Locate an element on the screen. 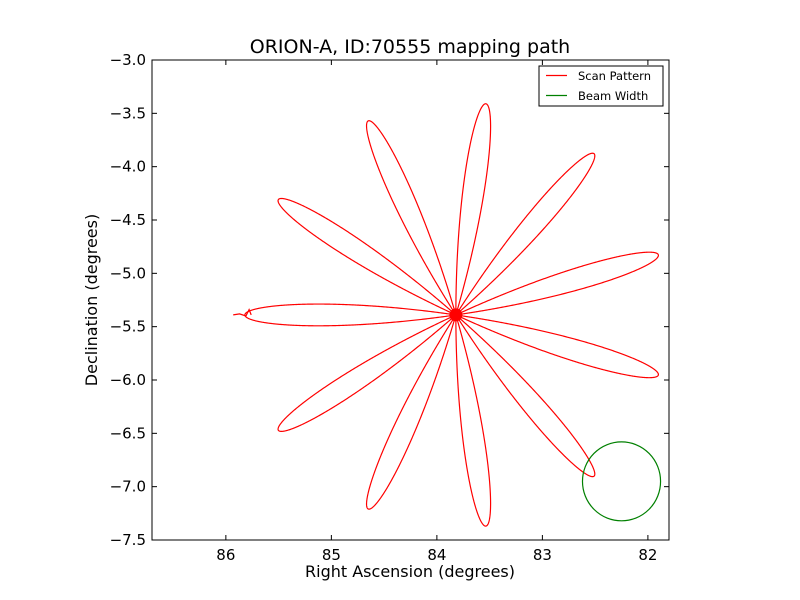 The image size is (800, 600). x-tick-label: 84 is located at coordinates (436, 555).